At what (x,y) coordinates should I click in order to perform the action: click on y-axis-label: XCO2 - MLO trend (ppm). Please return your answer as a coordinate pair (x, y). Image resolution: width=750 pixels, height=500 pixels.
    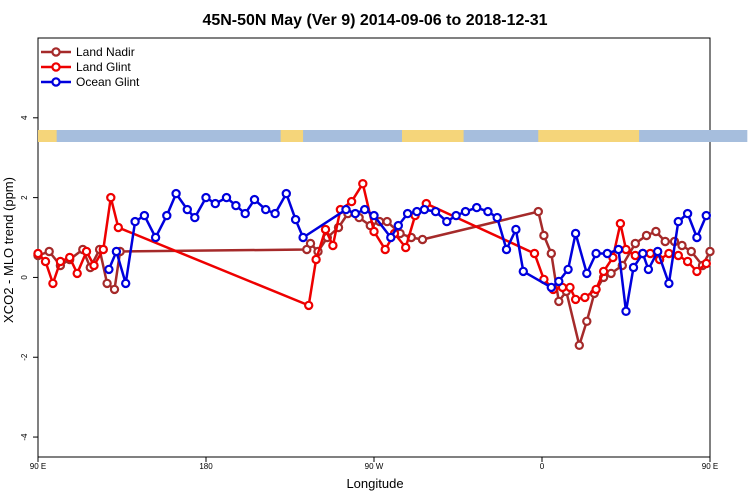
    Looking at the image, I should click on (8, 250).